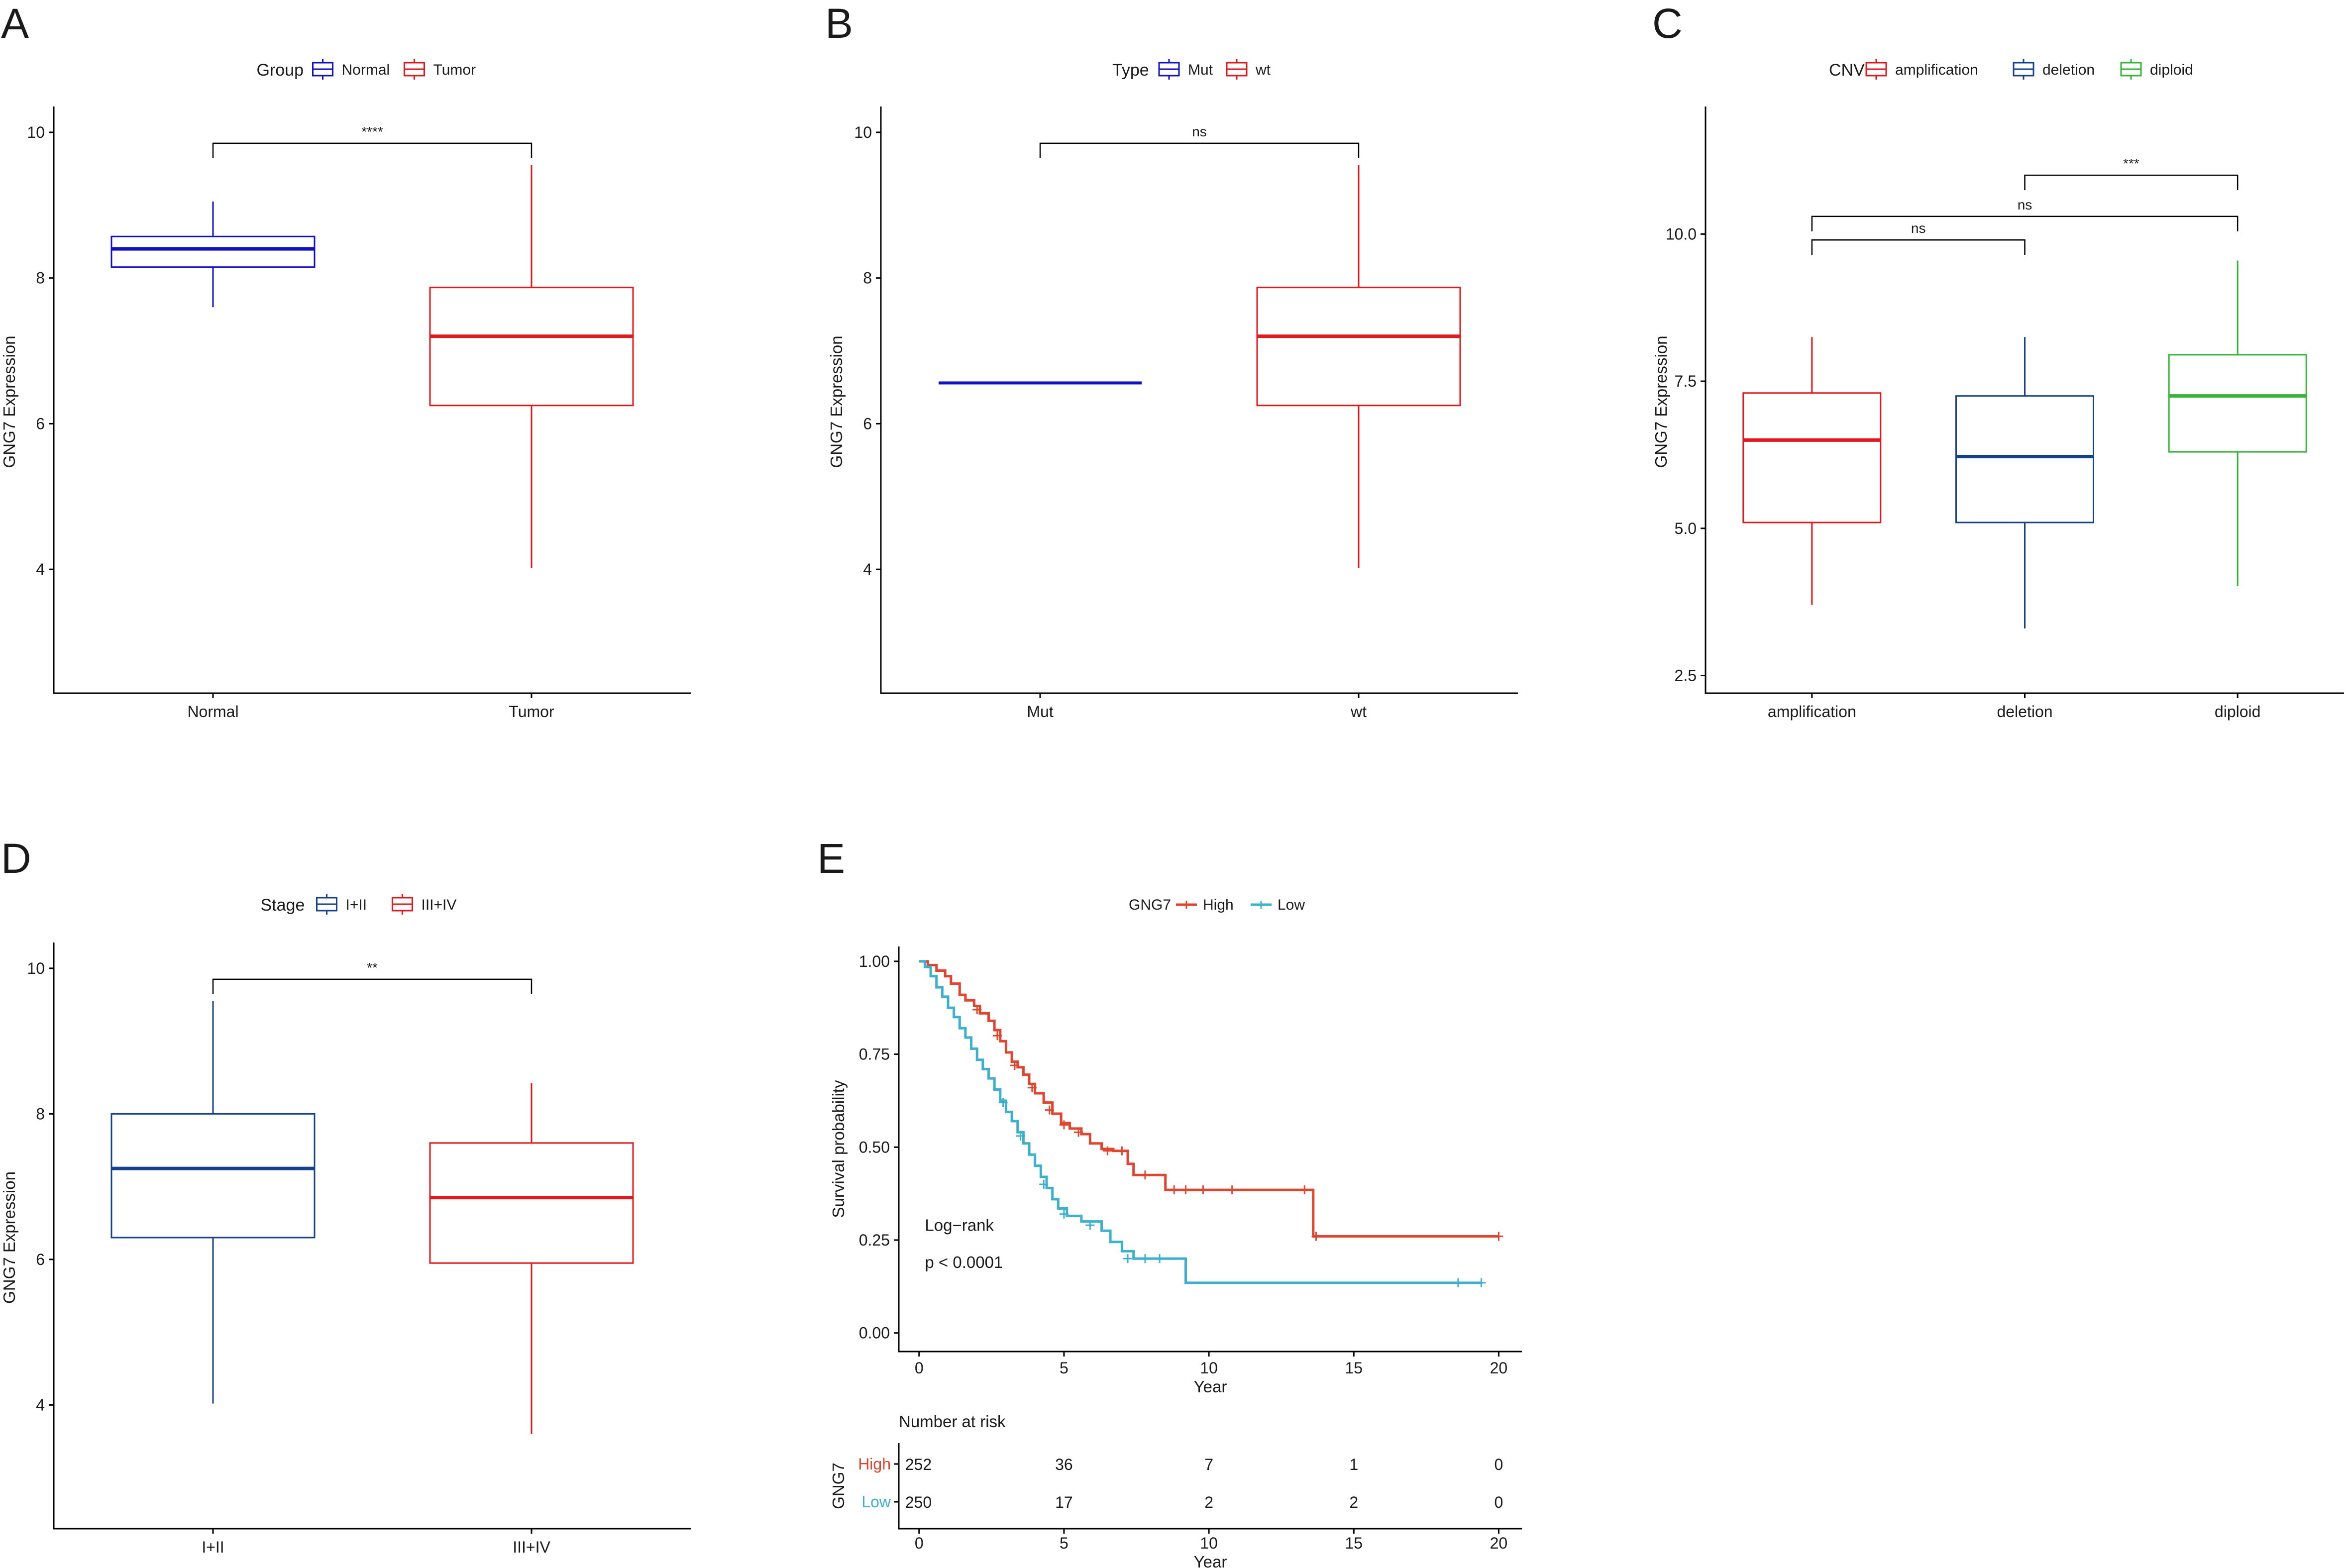 This screenshot has width=2351, height=1568. I want to click on y-tick-label: 0.75, so click(874, 1054).